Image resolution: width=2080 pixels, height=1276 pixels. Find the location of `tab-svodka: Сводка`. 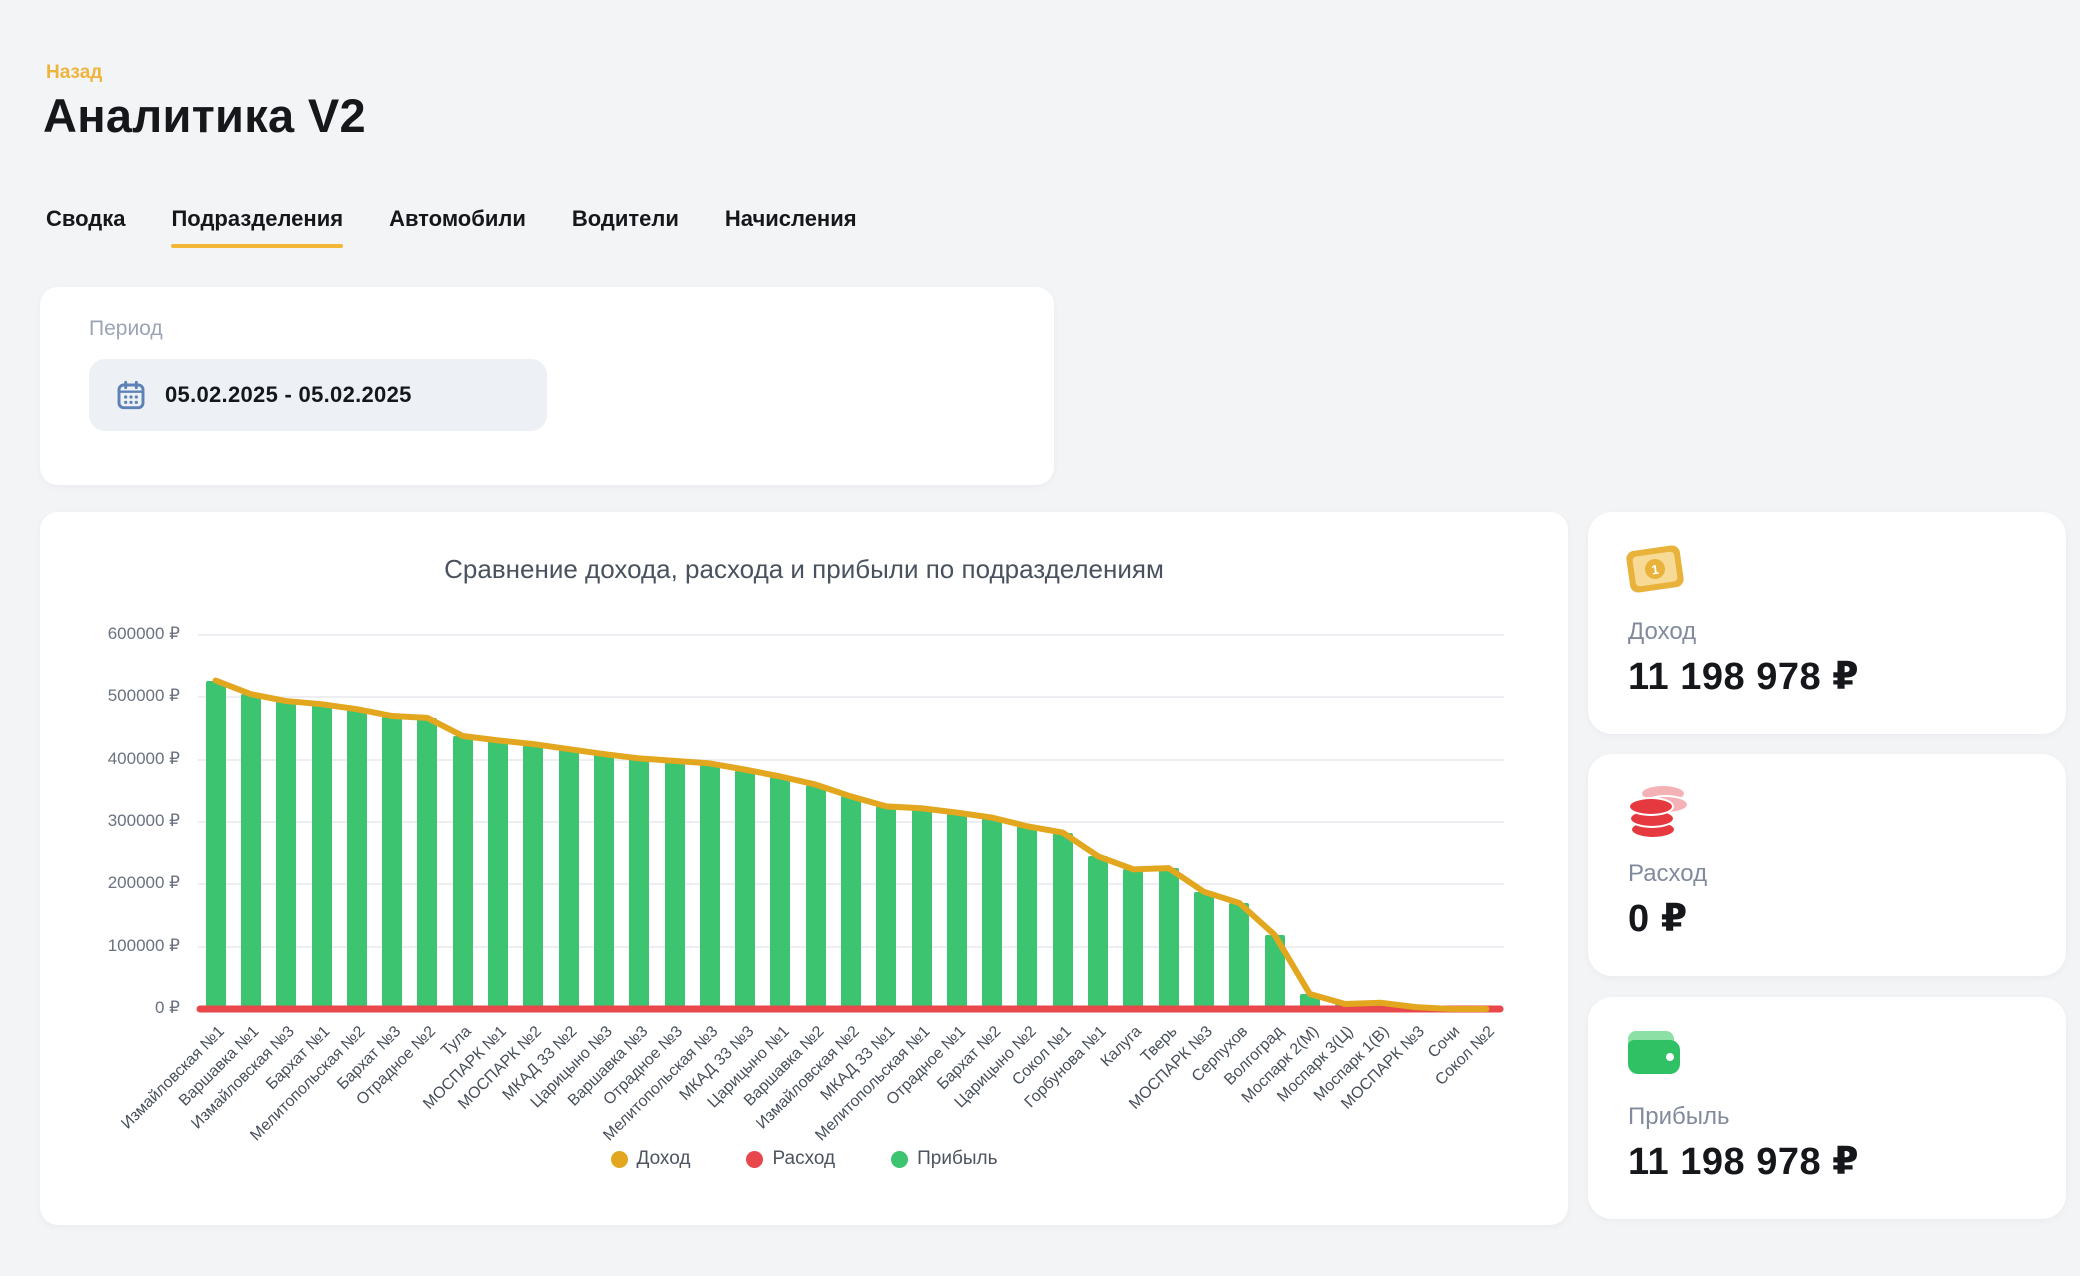

tab-svodka: Сводка is located at coordinates (86, 218).